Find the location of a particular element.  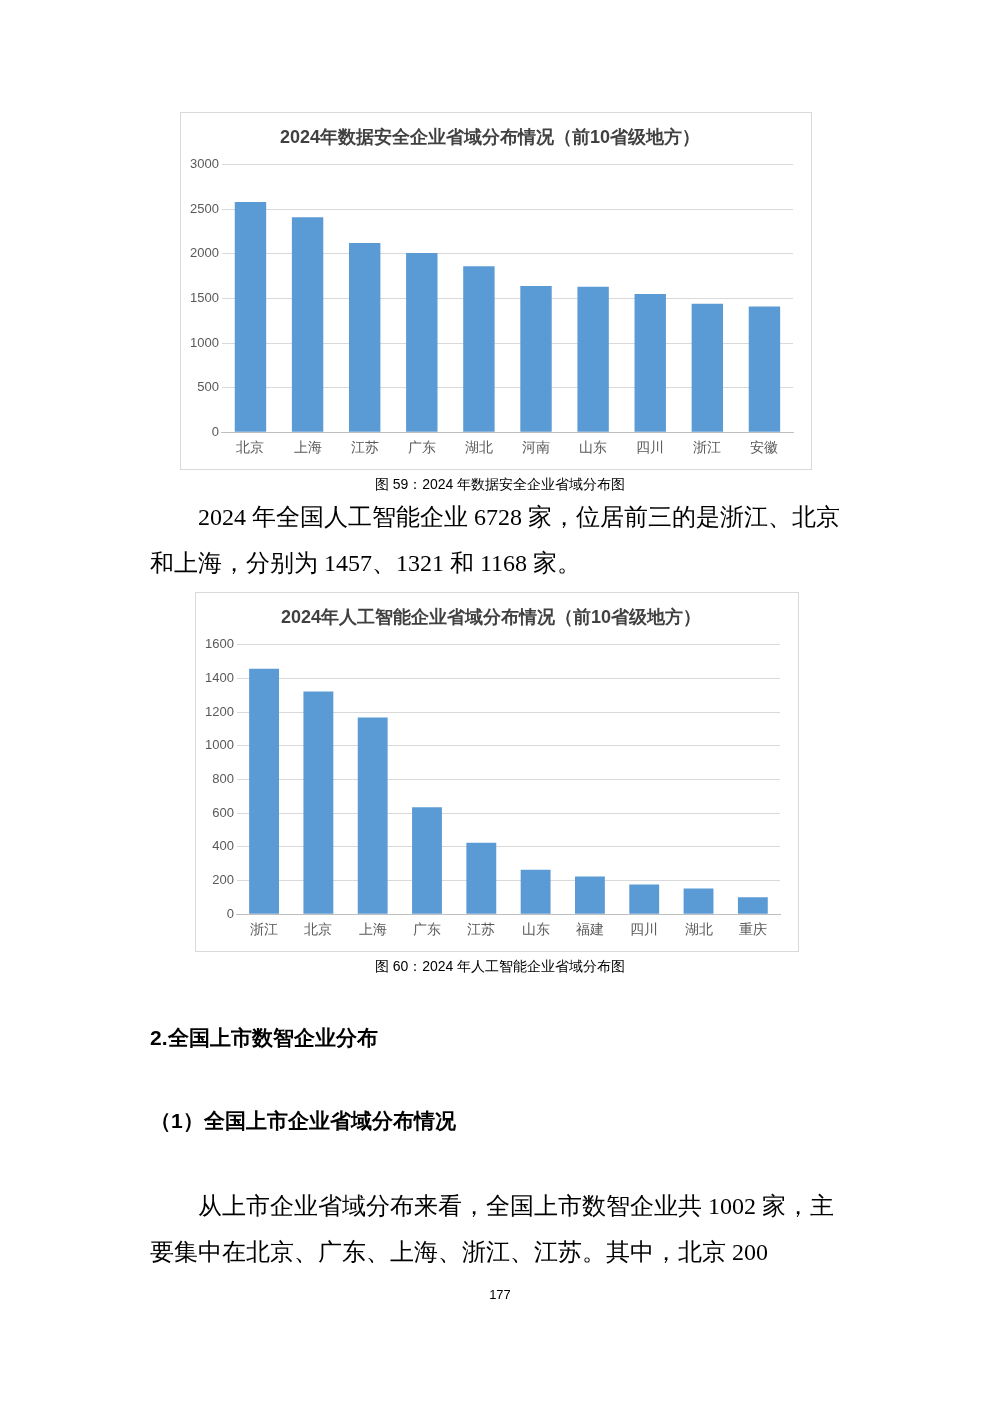

x-tick-label: 安徽 is located at coordinates (764, 448).